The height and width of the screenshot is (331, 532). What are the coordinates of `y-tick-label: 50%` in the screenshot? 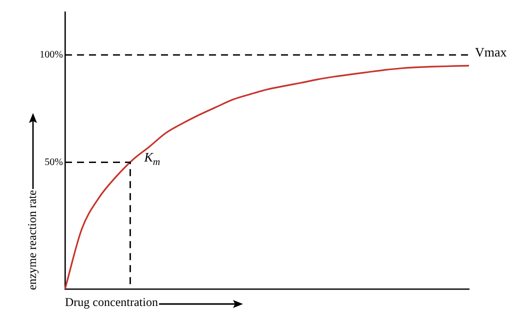 It's located at (53, 162).